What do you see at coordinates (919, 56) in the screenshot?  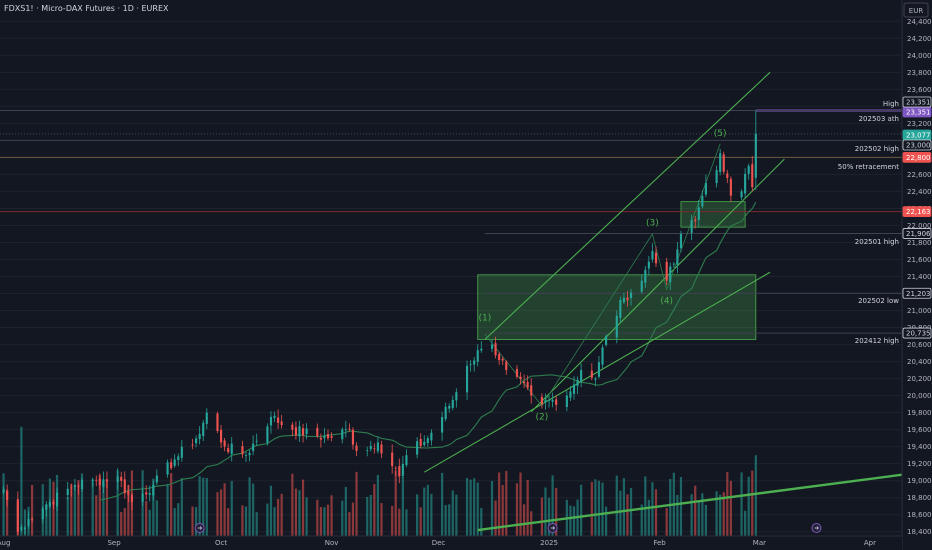 I see `y-tick-label: 24,000` at bounding box center [919, 56].